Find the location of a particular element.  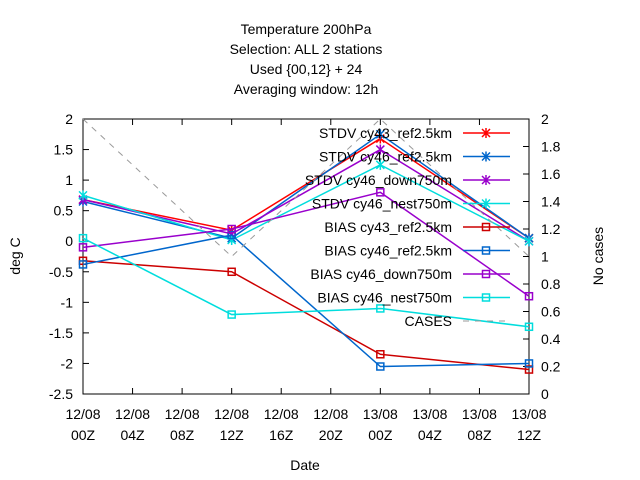

legend-entry: CASES is located at coordinates (457, 321).